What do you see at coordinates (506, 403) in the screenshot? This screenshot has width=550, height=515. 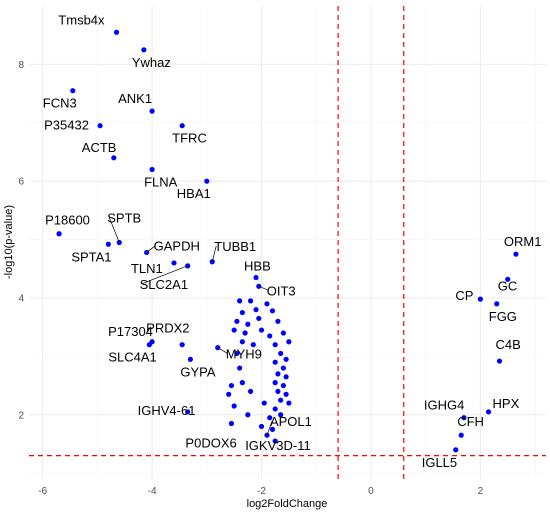 I see `gene-label-hpx: HPX` at bounding box center [506, 403].